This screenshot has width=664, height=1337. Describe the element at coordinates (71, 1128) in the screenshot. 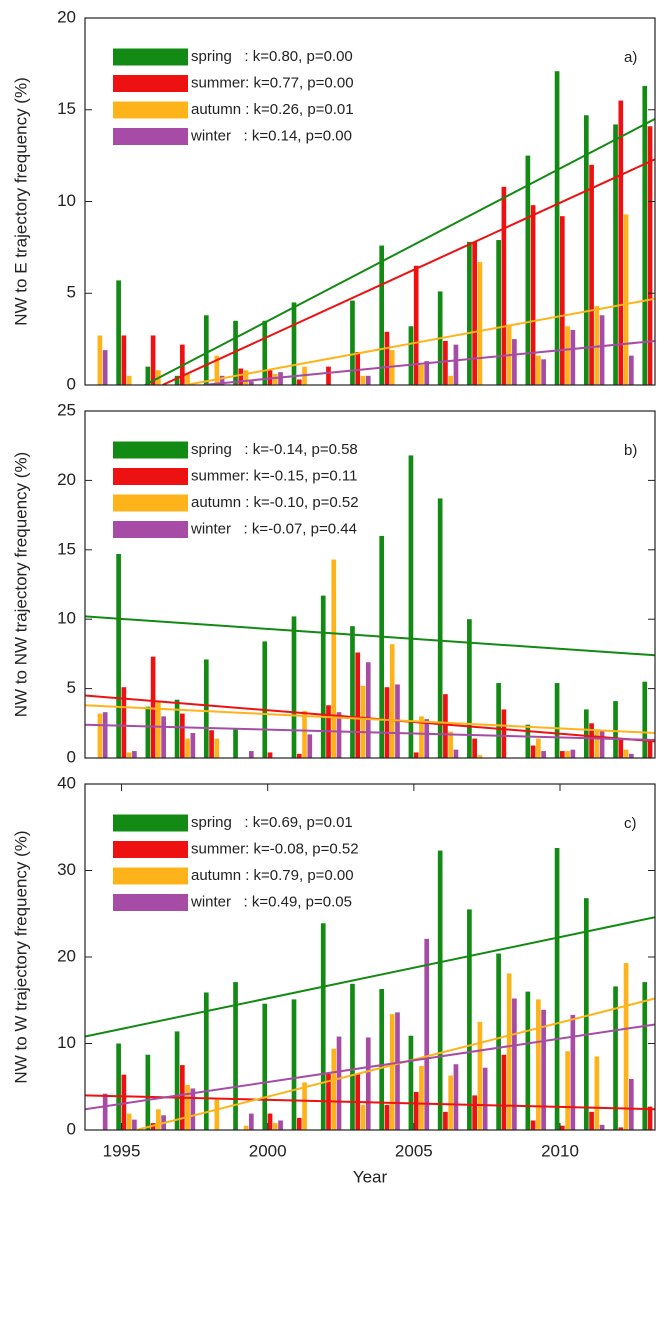

I see `y-tick-label: 0` at that location.